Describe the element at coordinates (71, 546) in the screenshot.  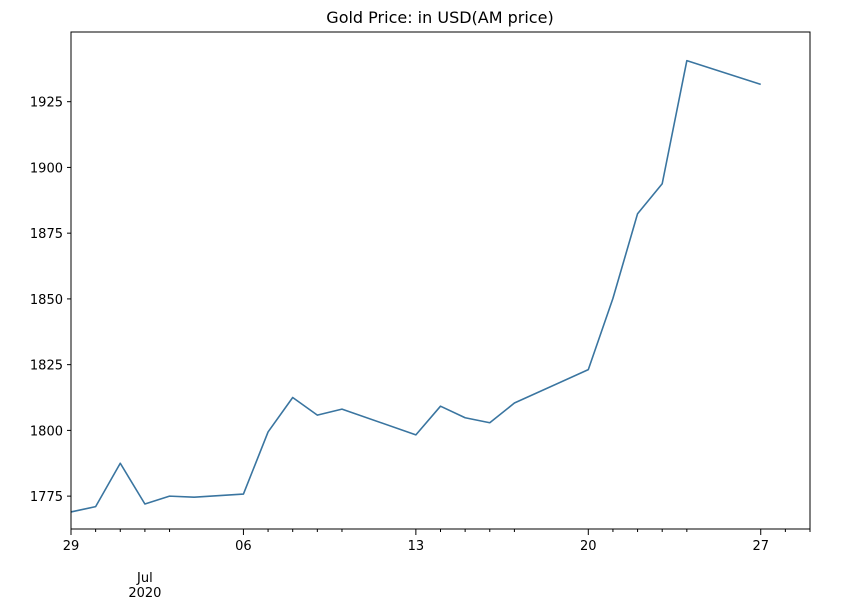
I see `x-tick-label: 29` at that location.